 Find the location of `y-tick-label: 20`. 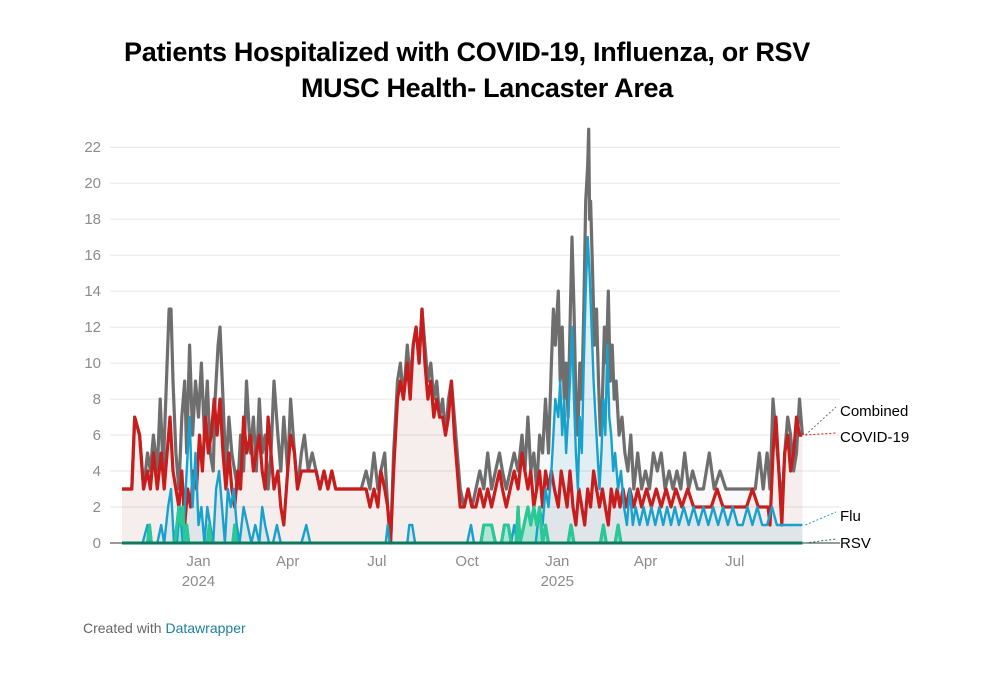

y-tick-label: 20 is located at coordinates (92, 183).